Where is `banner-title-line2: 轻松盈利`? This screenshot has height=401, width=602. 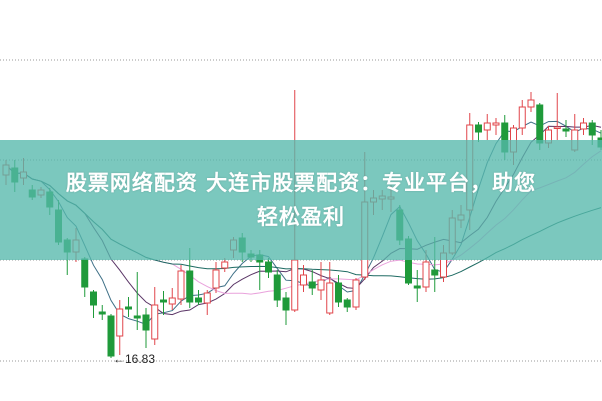 banner-title-line2: 轻松盈利 is located at coordinates (301, 217).